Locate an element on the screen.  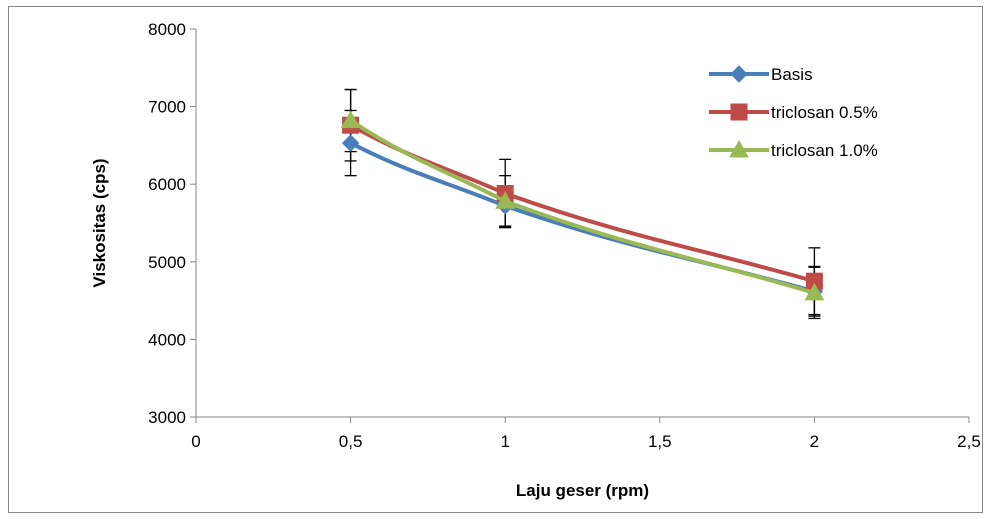
legend-item: triclosan 1.0% is located at coordinates (793, 149).